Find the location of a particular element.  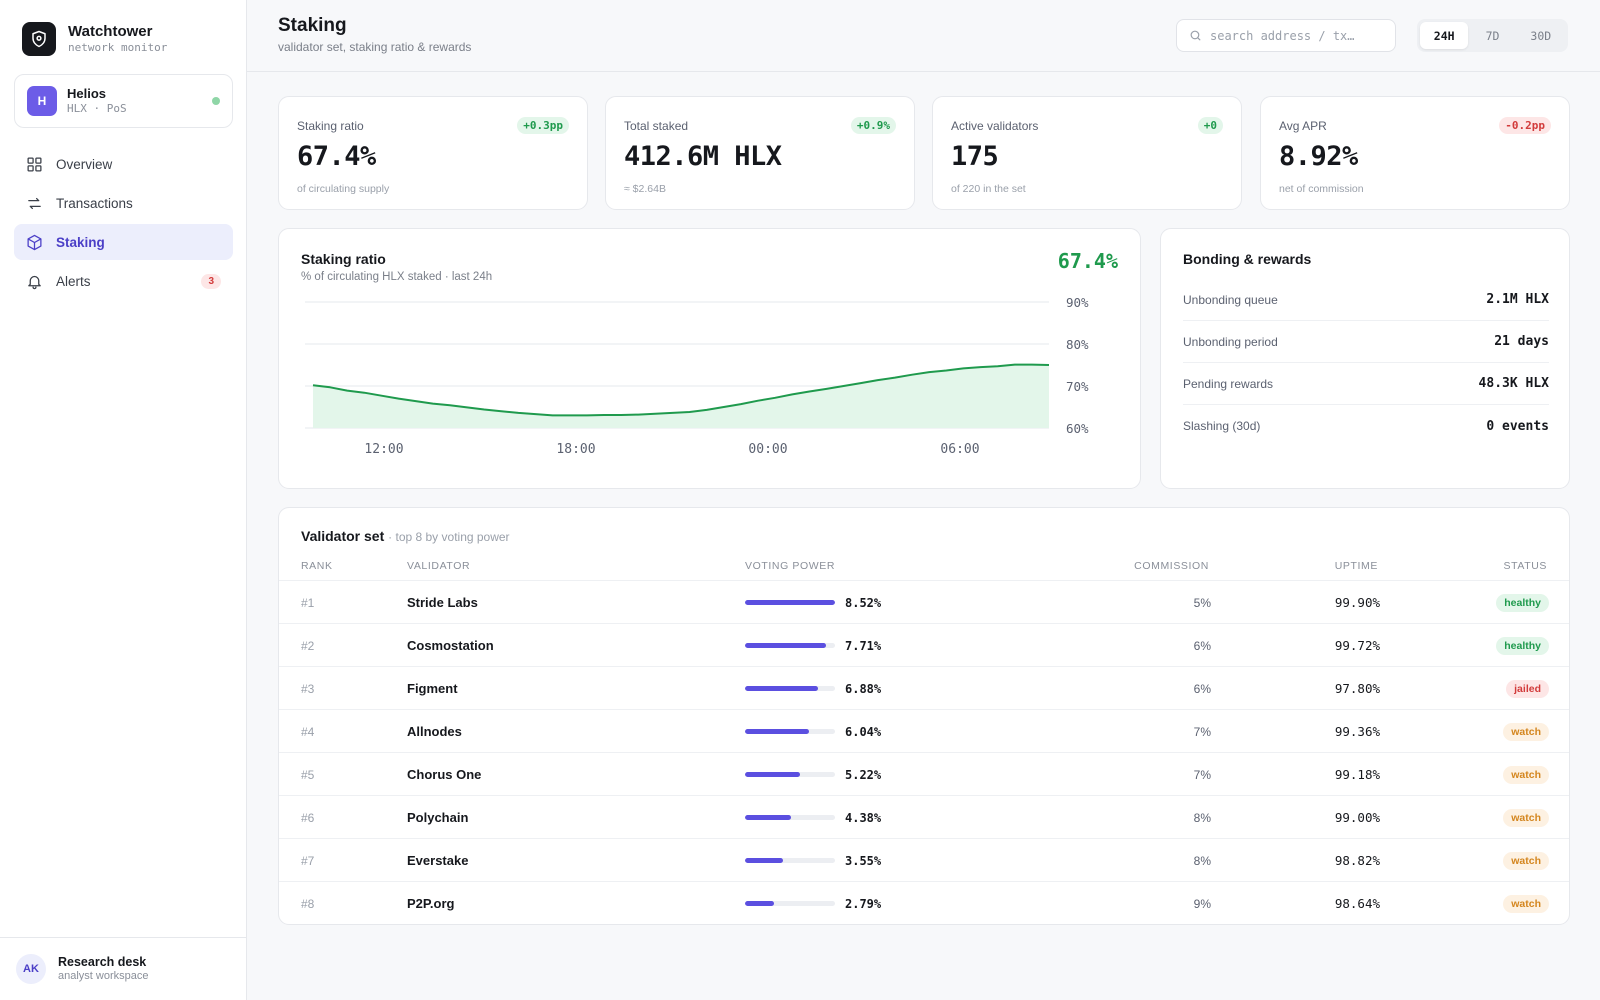

table-row: #1 Stride Labs 8.52% 5% 99.90% healthy is located at coordinates (924, 602).